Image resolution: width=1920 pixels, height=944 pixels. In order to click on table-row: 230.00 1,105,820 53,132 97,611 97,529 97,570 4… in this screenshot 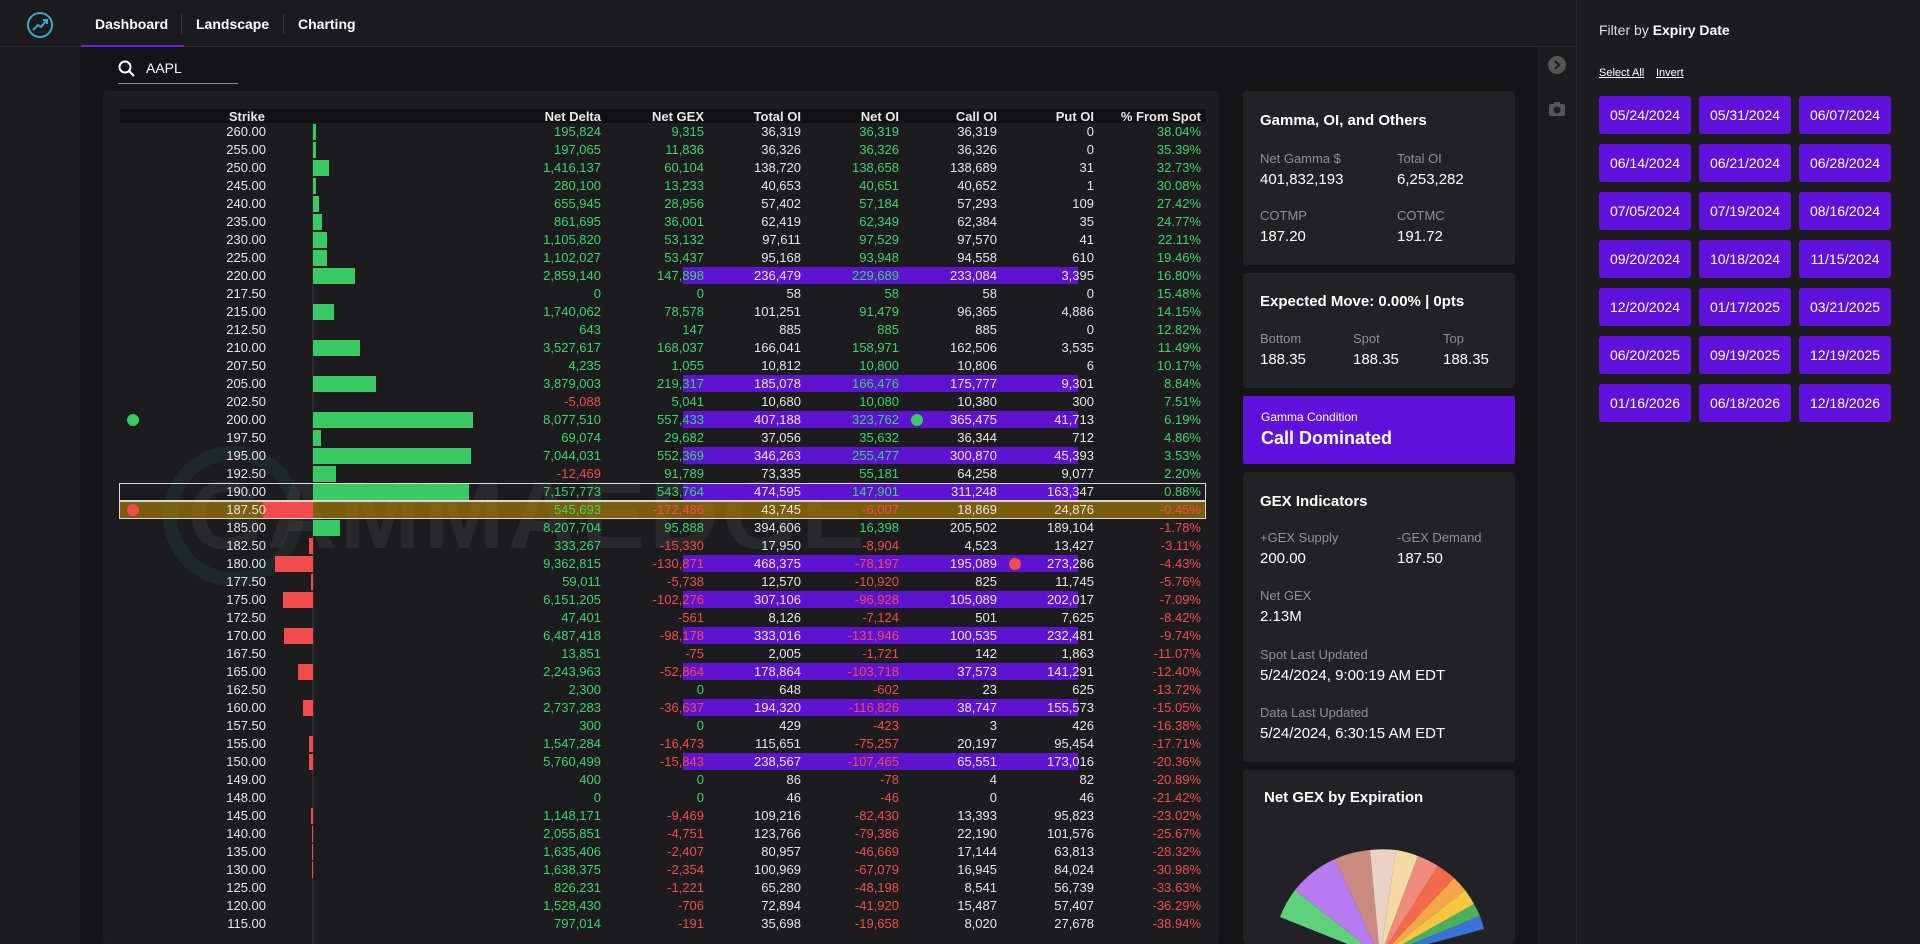, I will do `click(661, 240)`.